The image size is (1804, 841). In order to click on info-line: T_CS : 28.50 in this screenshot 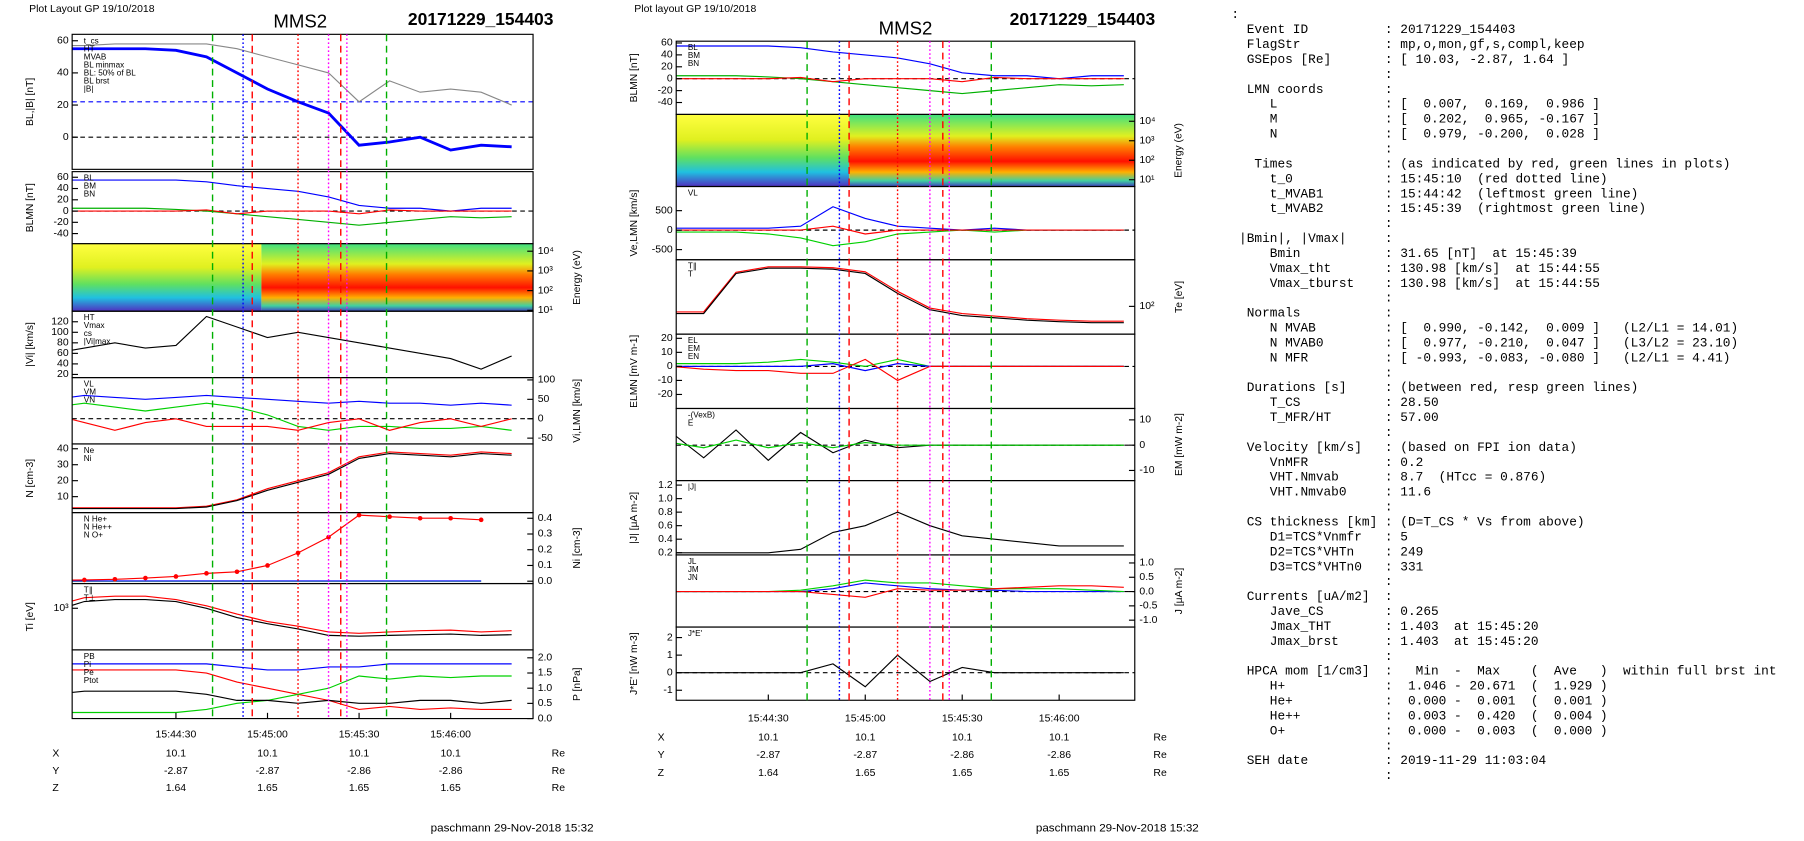, I will do `click(1334, 402)`.